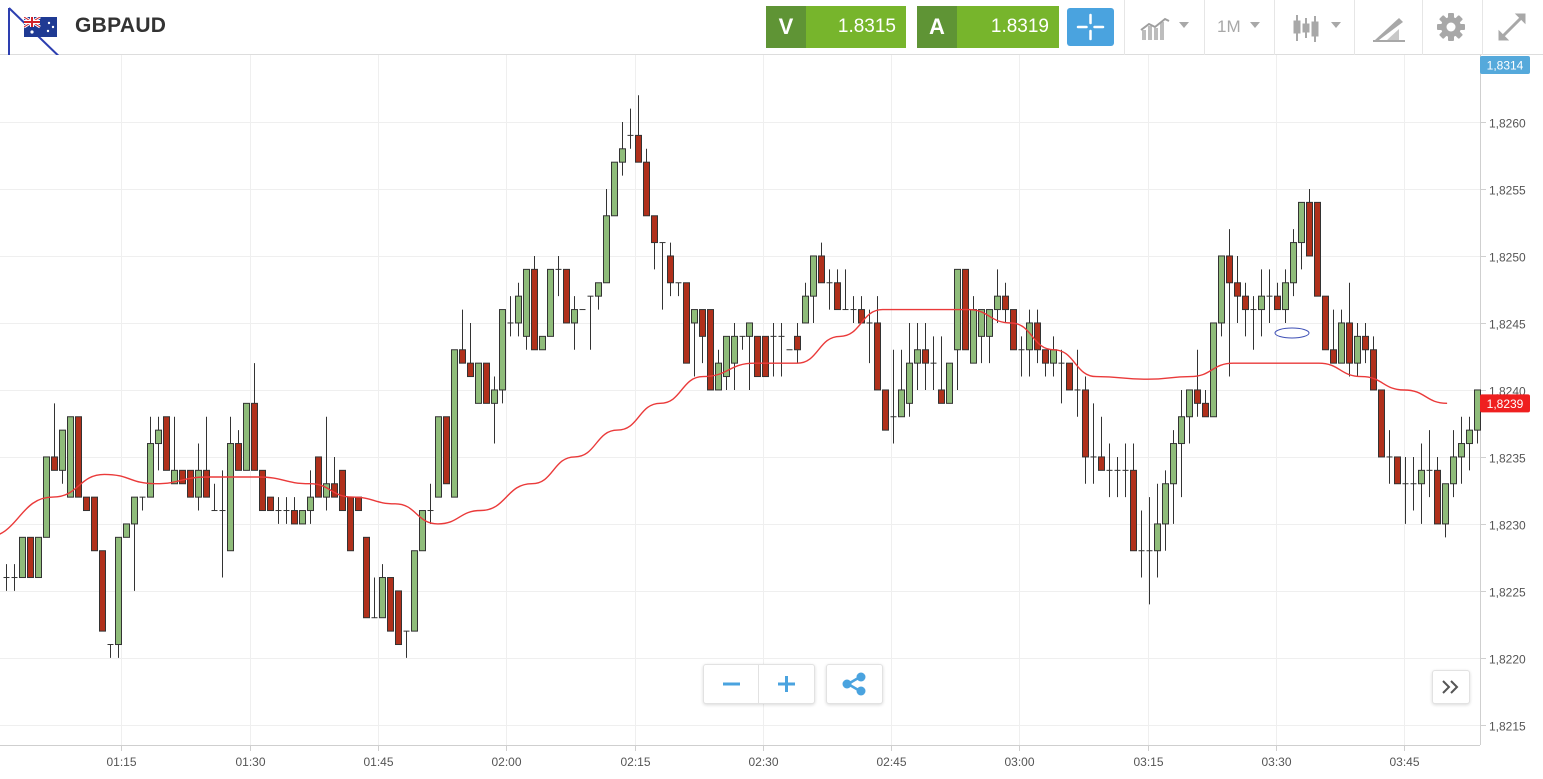 Image resolution: width=1543 pixels, height=779 pixels. Describe the element at coordinates (937, 27) in the screenshot. I see `buy-label: A` at that location.